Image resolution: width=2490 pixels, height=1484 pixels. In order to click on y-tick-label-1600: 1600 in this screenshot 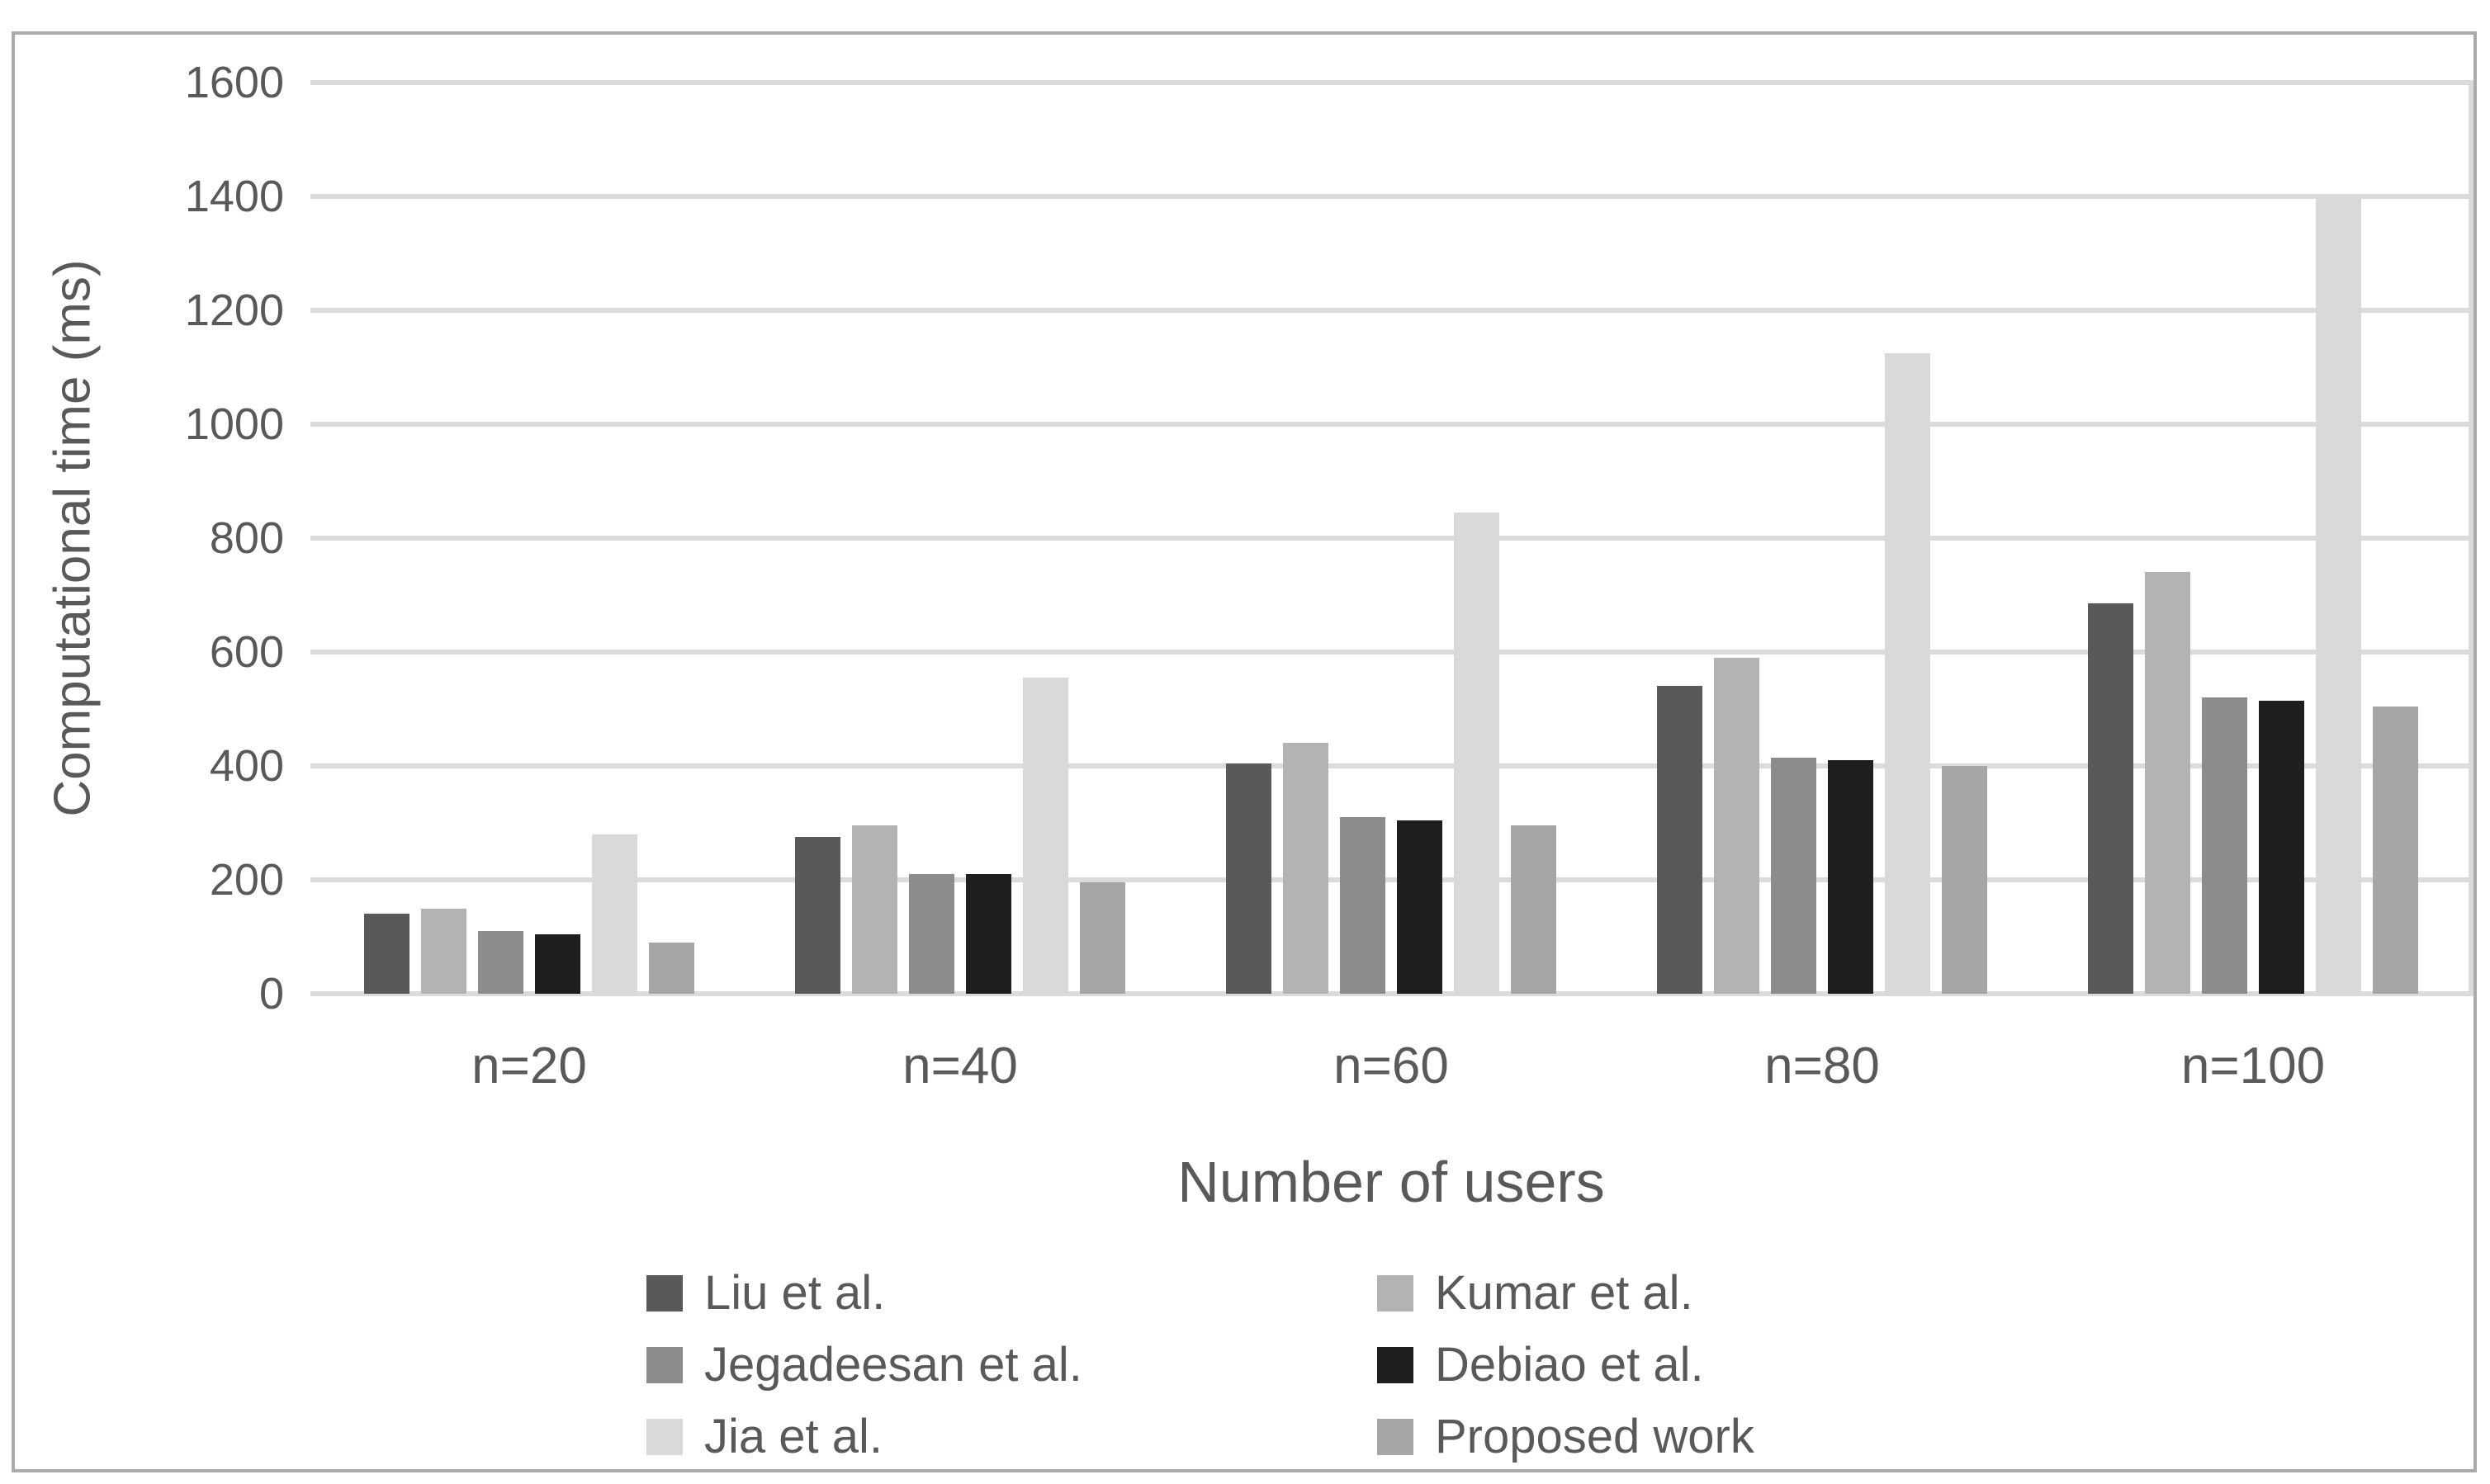, I will do `click(234, 82)`.